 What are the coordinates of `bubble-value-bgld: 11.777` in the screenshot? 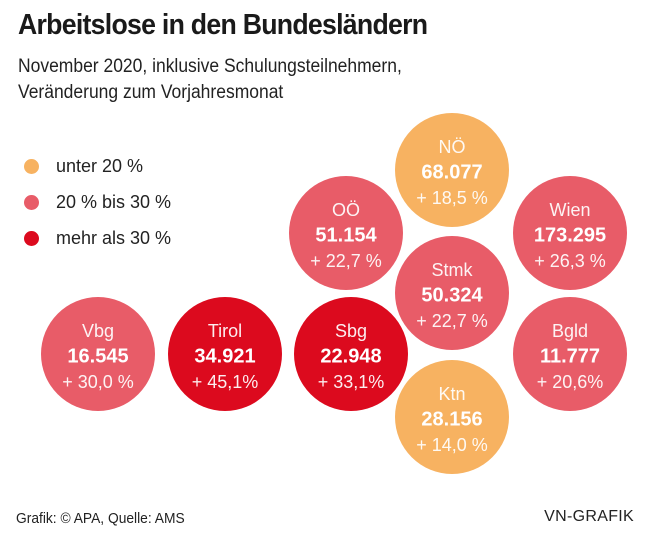 It's located at (570, 356).